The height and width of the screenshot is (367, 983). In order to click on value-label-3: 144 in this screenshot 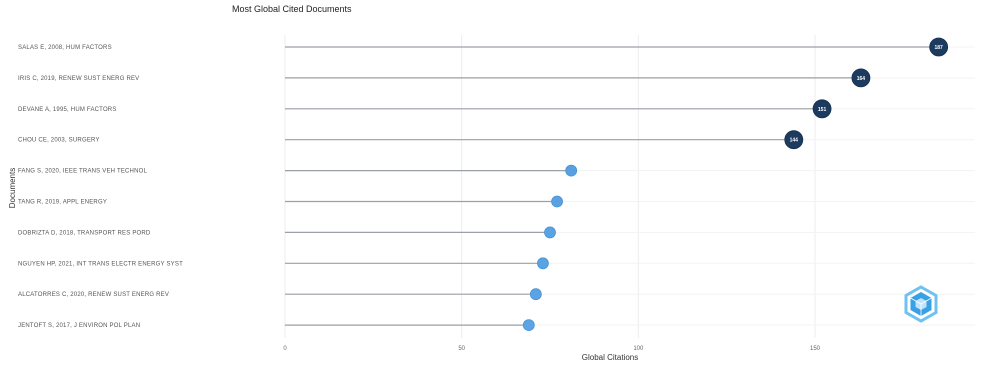, I will do `click(794, 141)`.